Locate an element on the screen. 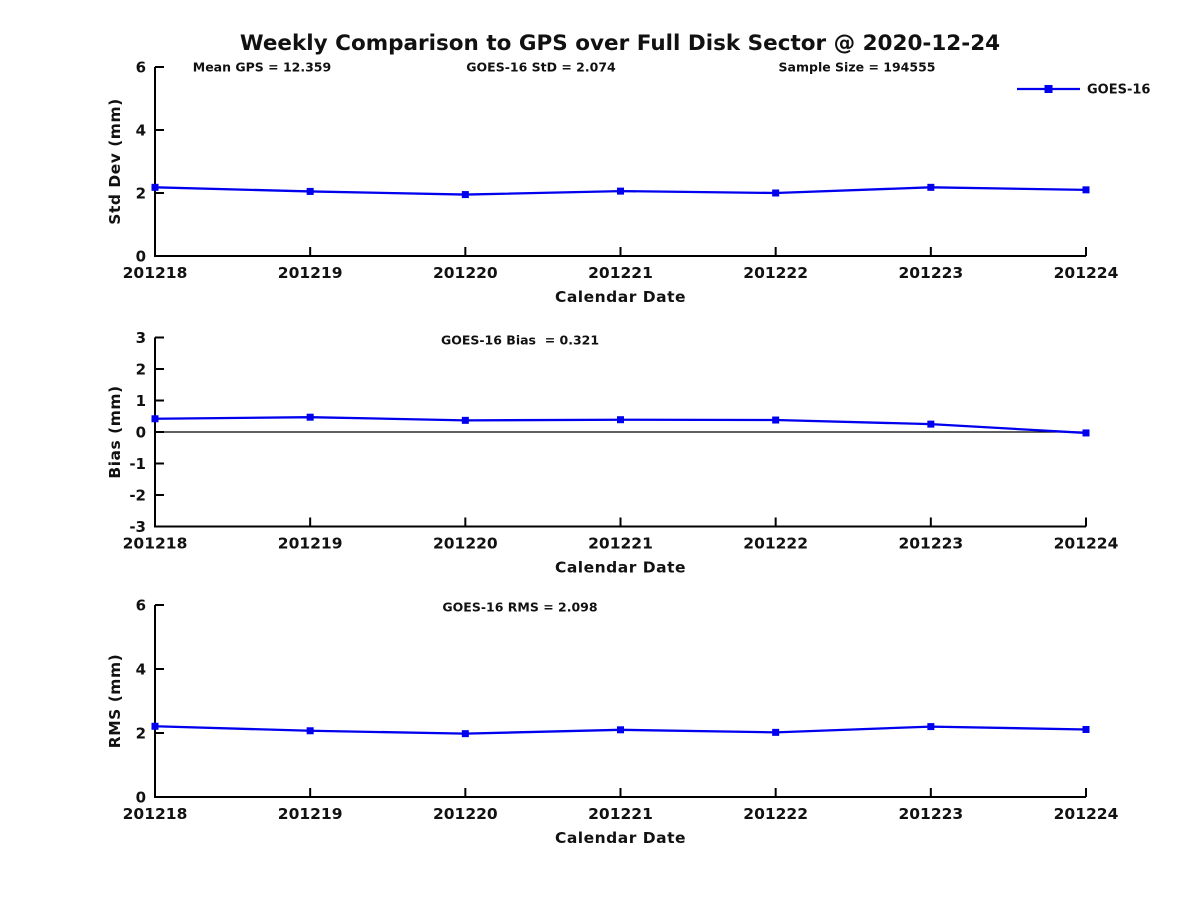  annotation-text: Mean GPS = 12.359 is located at coordinates (262, 67).